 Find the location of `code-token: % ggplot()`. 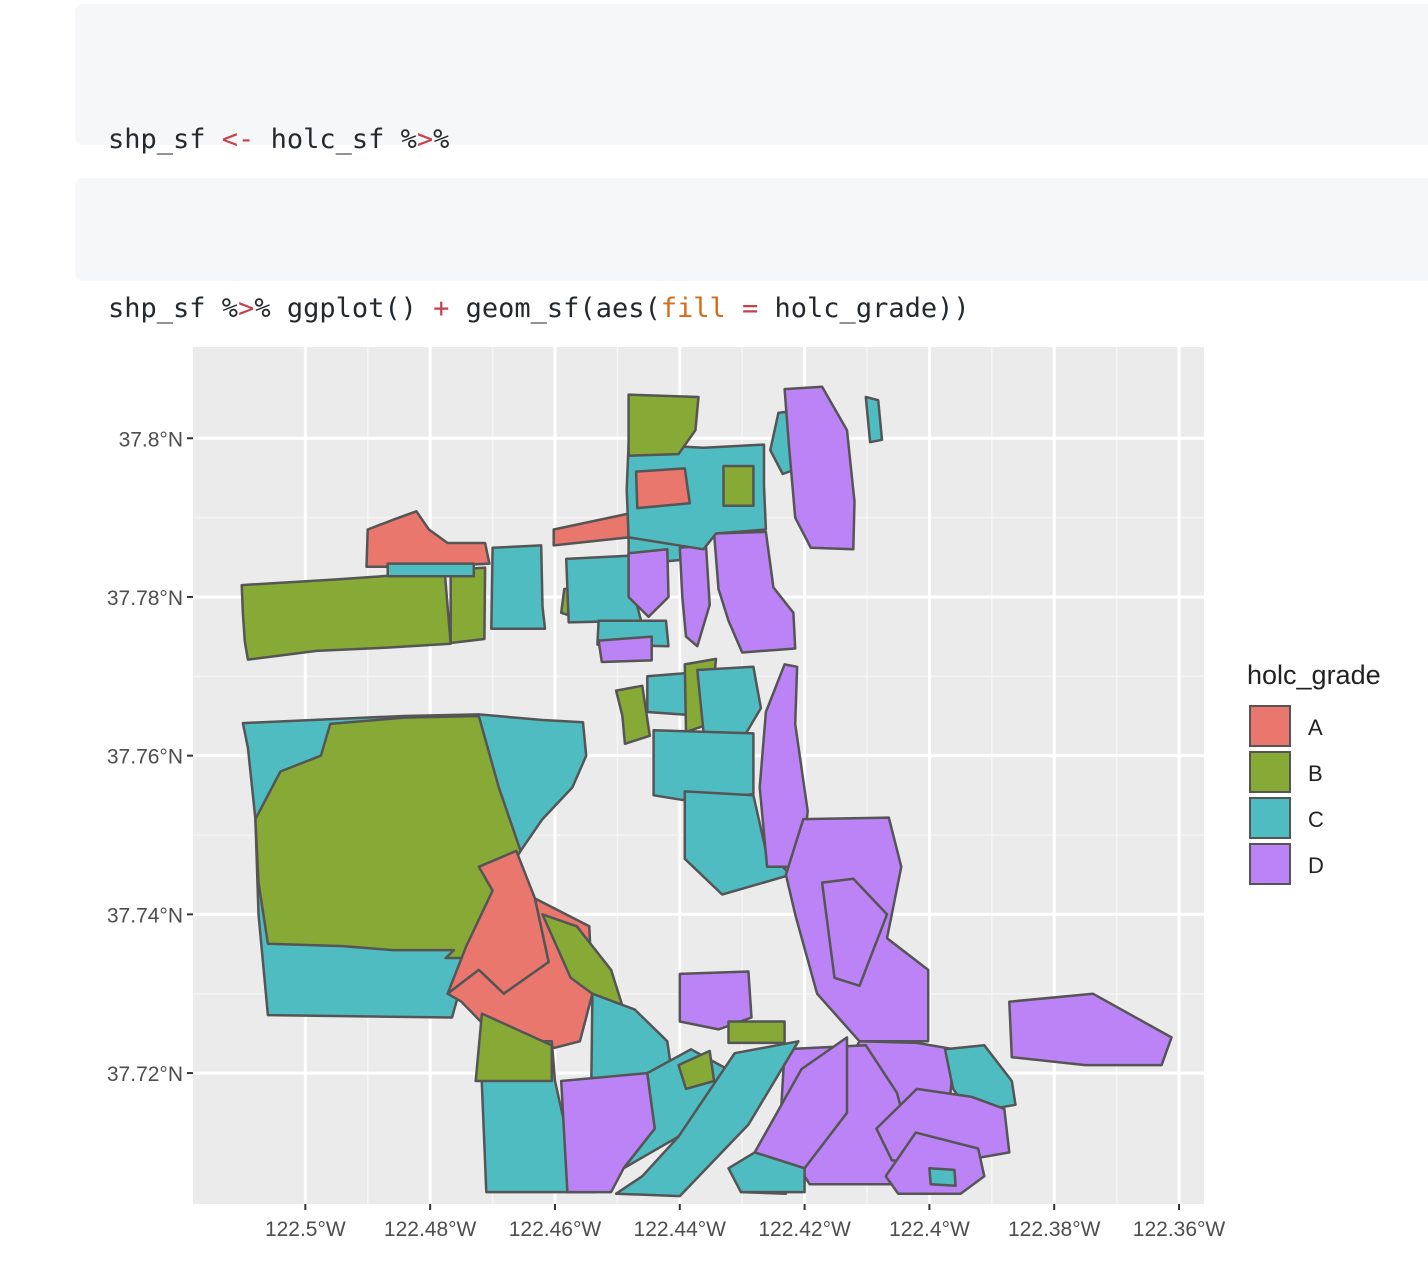

code-token: % ggplot() is located at coordinates (344, 308).